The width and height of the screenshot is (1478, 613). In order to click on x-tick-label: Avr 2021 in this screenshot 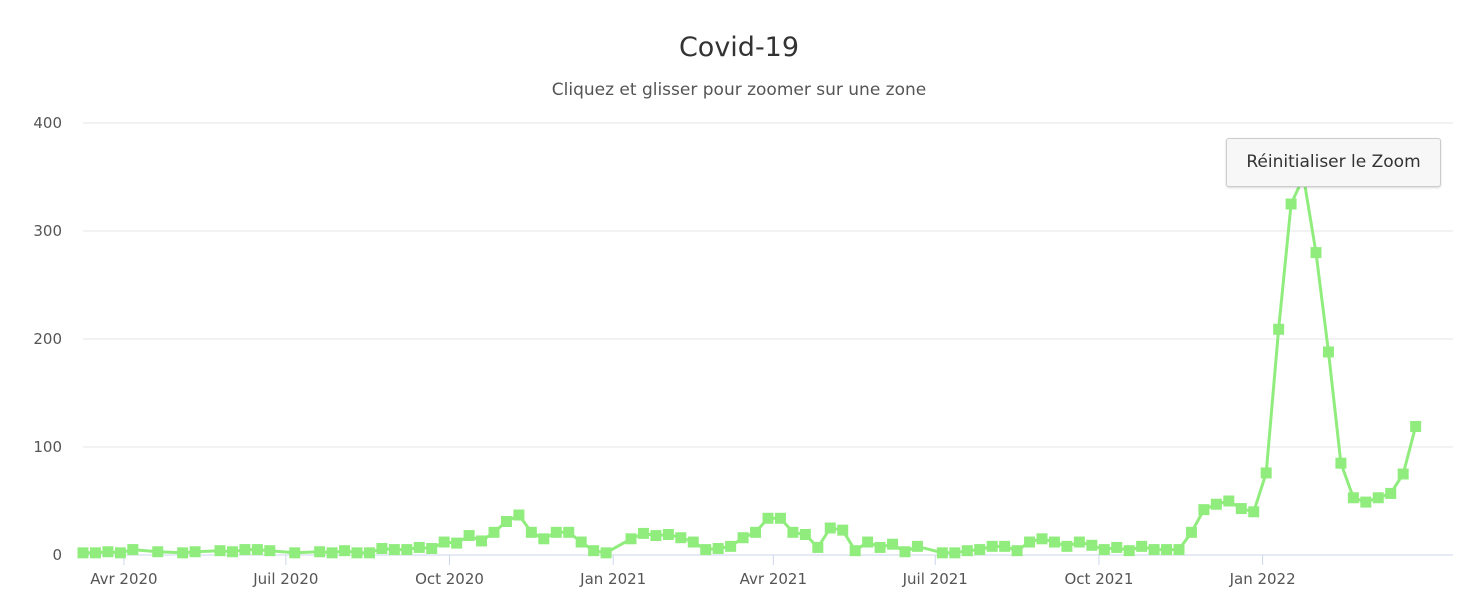, I will do `click(773, 579)`.